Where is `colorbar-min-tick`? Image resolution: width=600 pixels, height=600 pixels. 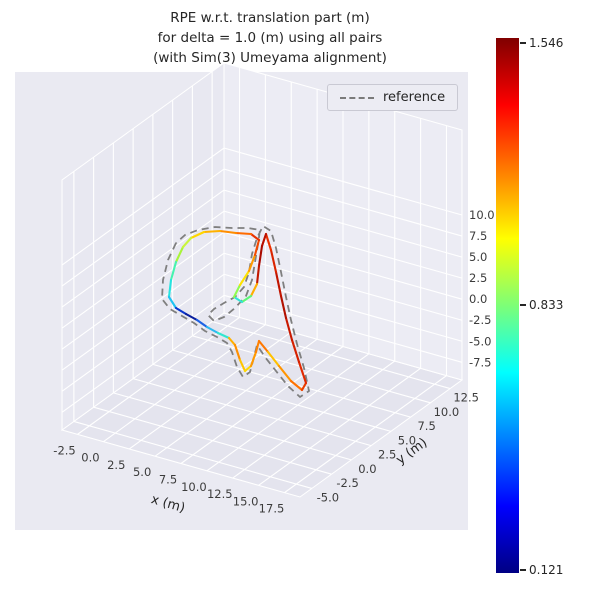 colorbar-min-tick is located at coordinates (523, 570).